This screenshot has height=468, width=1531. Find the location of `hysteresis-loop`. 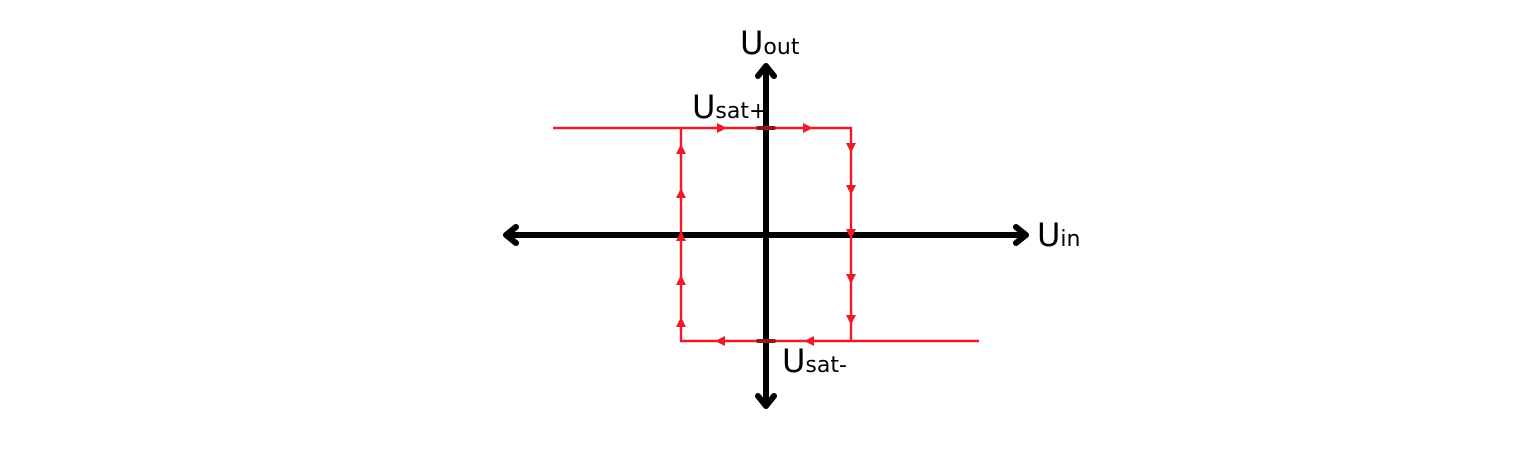

hysteresis-loop is located at coordinates (766, 234).